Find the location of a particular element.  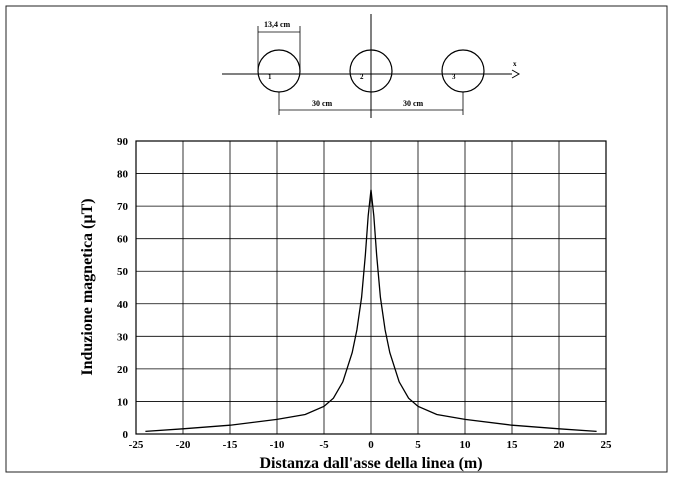

diameter-label: 13,4 cm is located at coordinates (277, 24).